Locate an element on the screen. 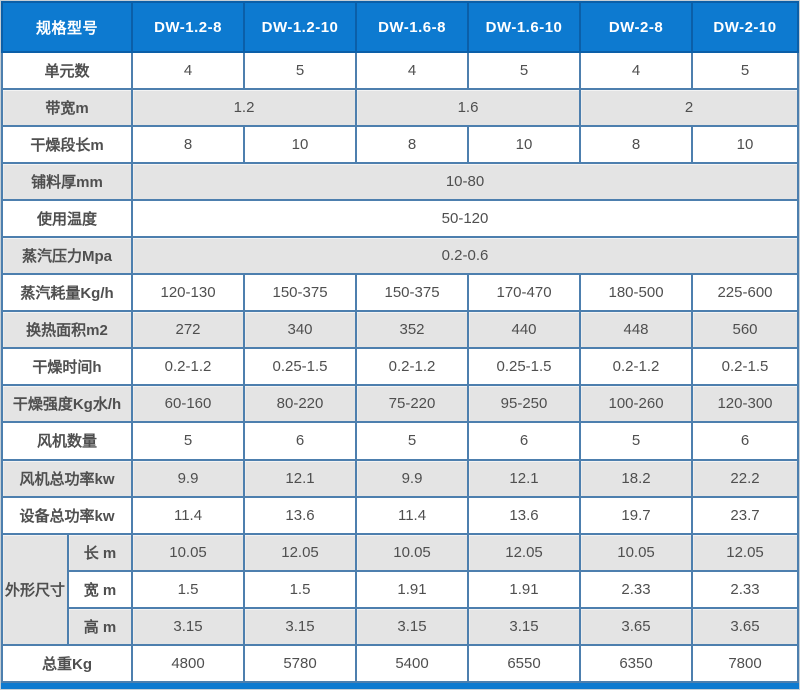 The image size is (800, 690). value-cell: 6550 is located at coordinates (524, 663).